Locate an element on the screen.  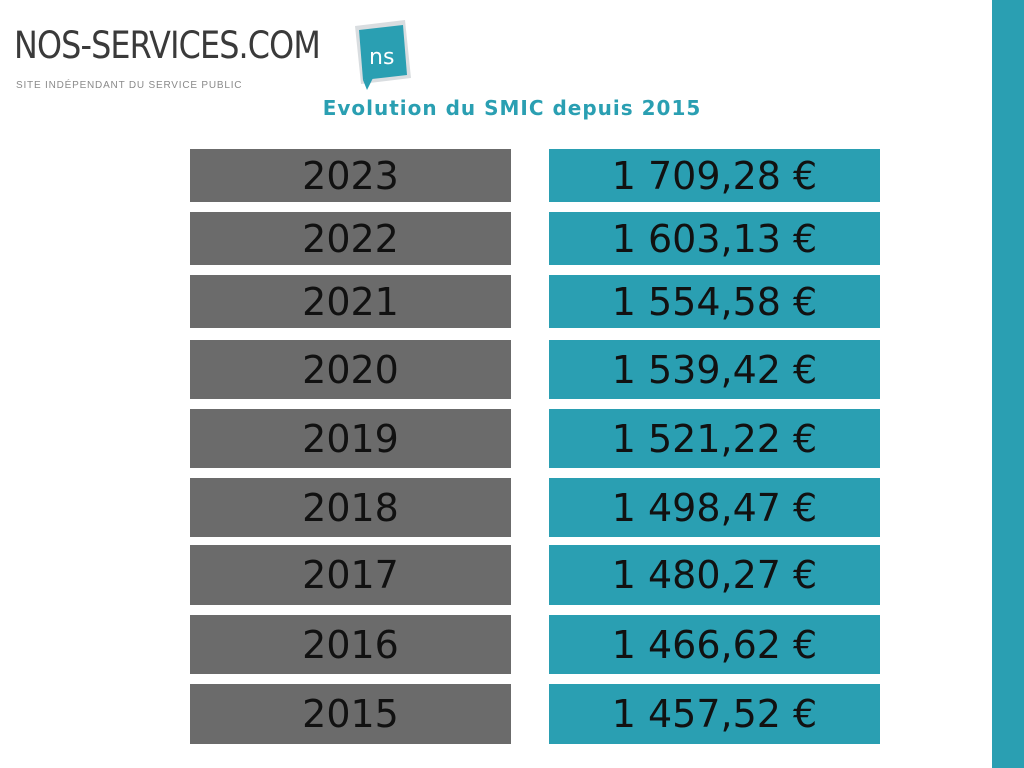
smic-value-cell: 1 498,47 € is located at coordinates (714, 507).